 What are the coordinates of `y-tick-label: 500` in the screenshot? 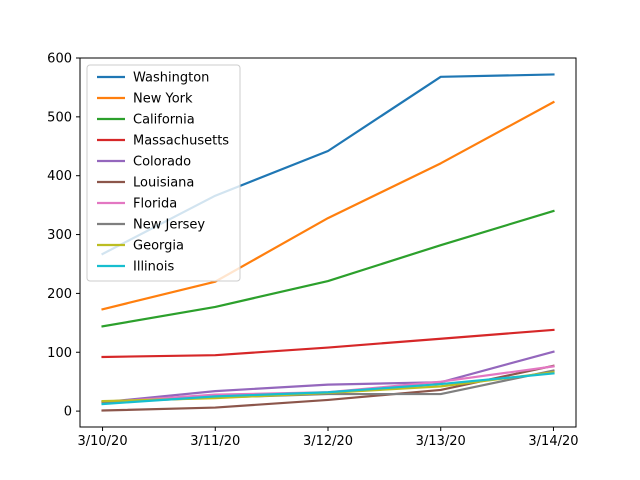 It's located at (59, 117).